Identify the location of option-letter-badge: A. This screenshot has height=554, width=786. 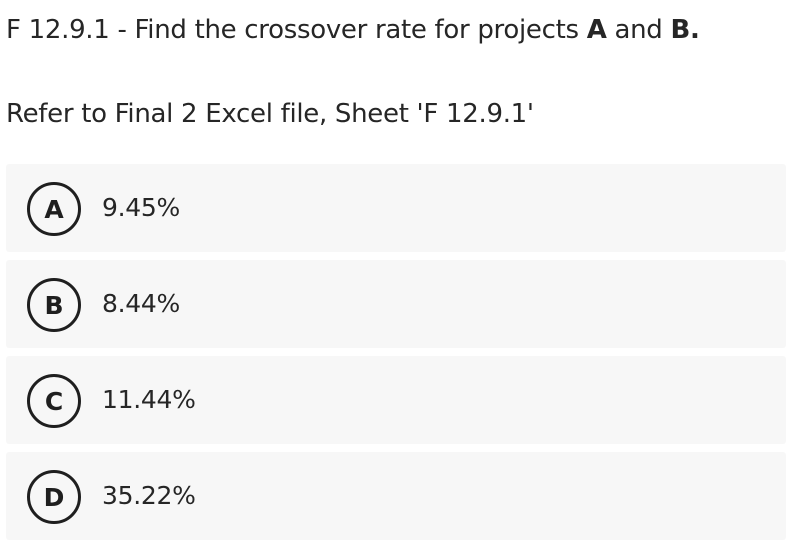
(54, 209).